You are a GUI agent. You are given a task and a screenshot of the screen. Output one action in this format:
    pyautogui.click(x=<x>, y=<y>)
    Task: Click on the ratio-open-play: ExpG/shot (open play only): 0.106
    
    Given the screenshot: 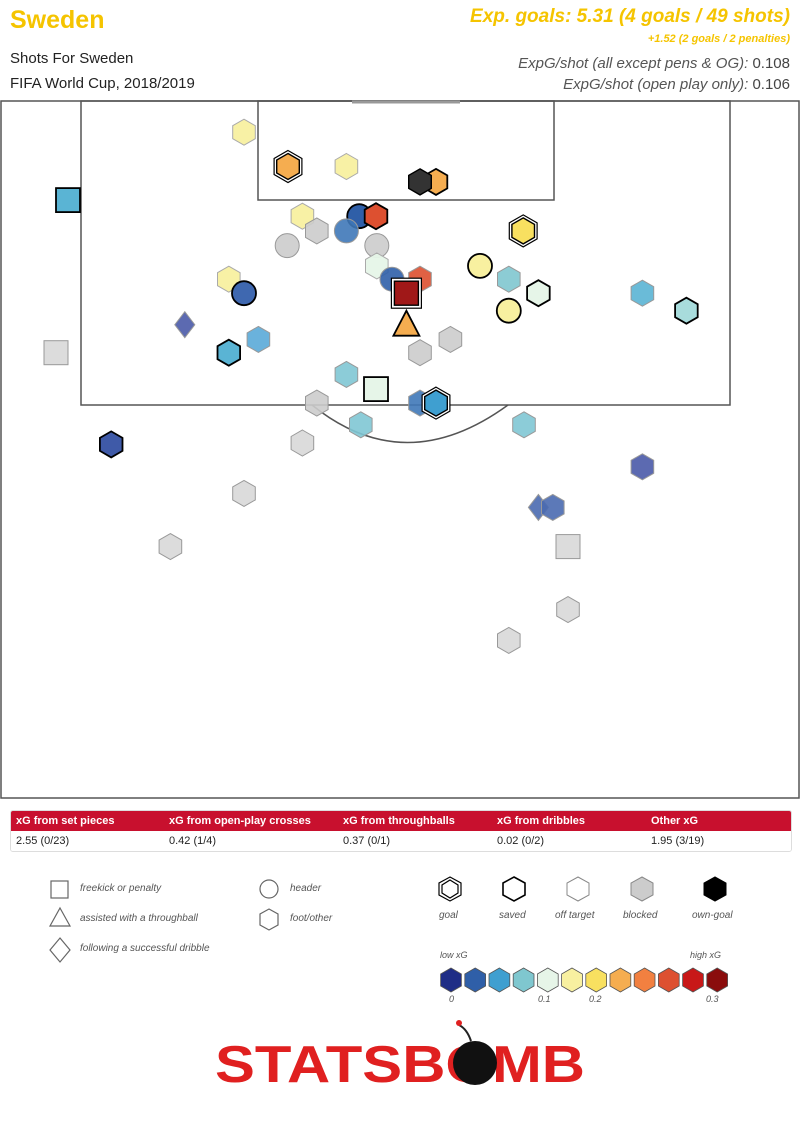 What is the action you would take?
    pyautogui.click(x=676, y=84)
    